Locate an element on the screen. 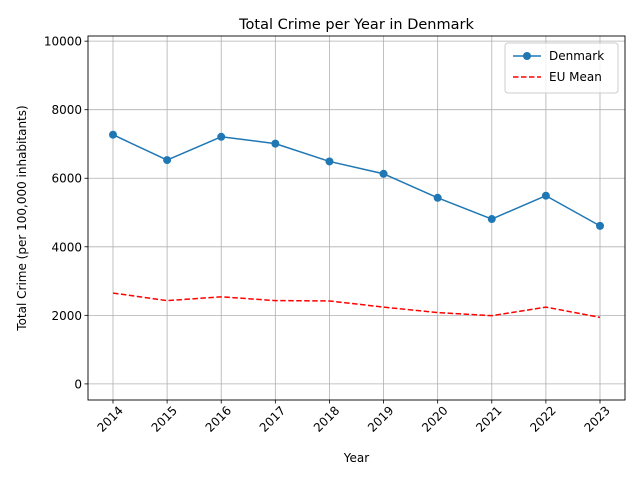  series-line-eu-mean is located at coordinates (356, 305).